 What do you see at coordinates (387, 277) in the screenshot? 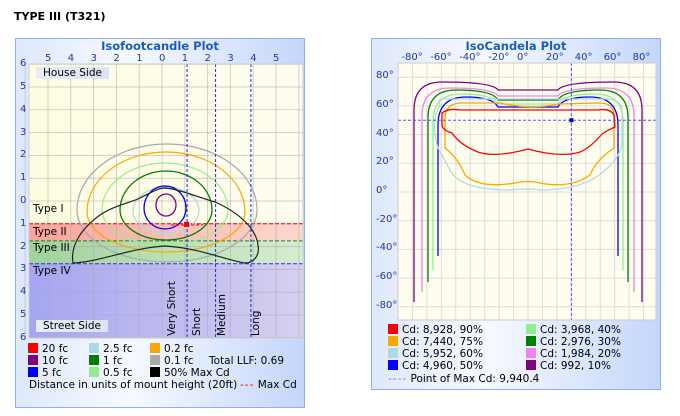
I see `y-tick-label: -60°` at bounding box center [387, 277].